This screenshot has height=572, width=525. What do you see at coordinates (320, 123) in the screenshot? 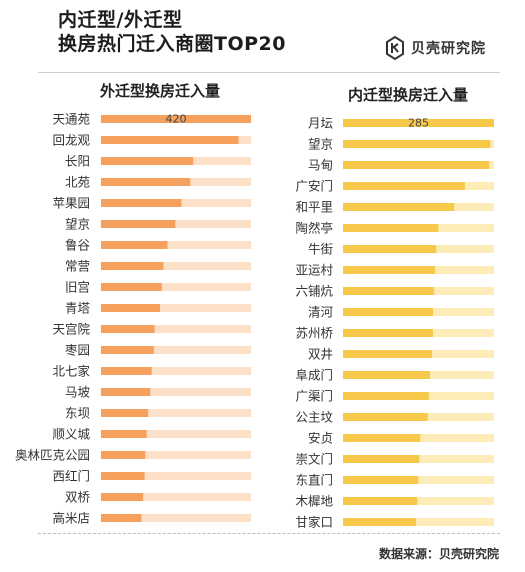
I see `right-category-label: 月坛` at bounding box center [320, 123].